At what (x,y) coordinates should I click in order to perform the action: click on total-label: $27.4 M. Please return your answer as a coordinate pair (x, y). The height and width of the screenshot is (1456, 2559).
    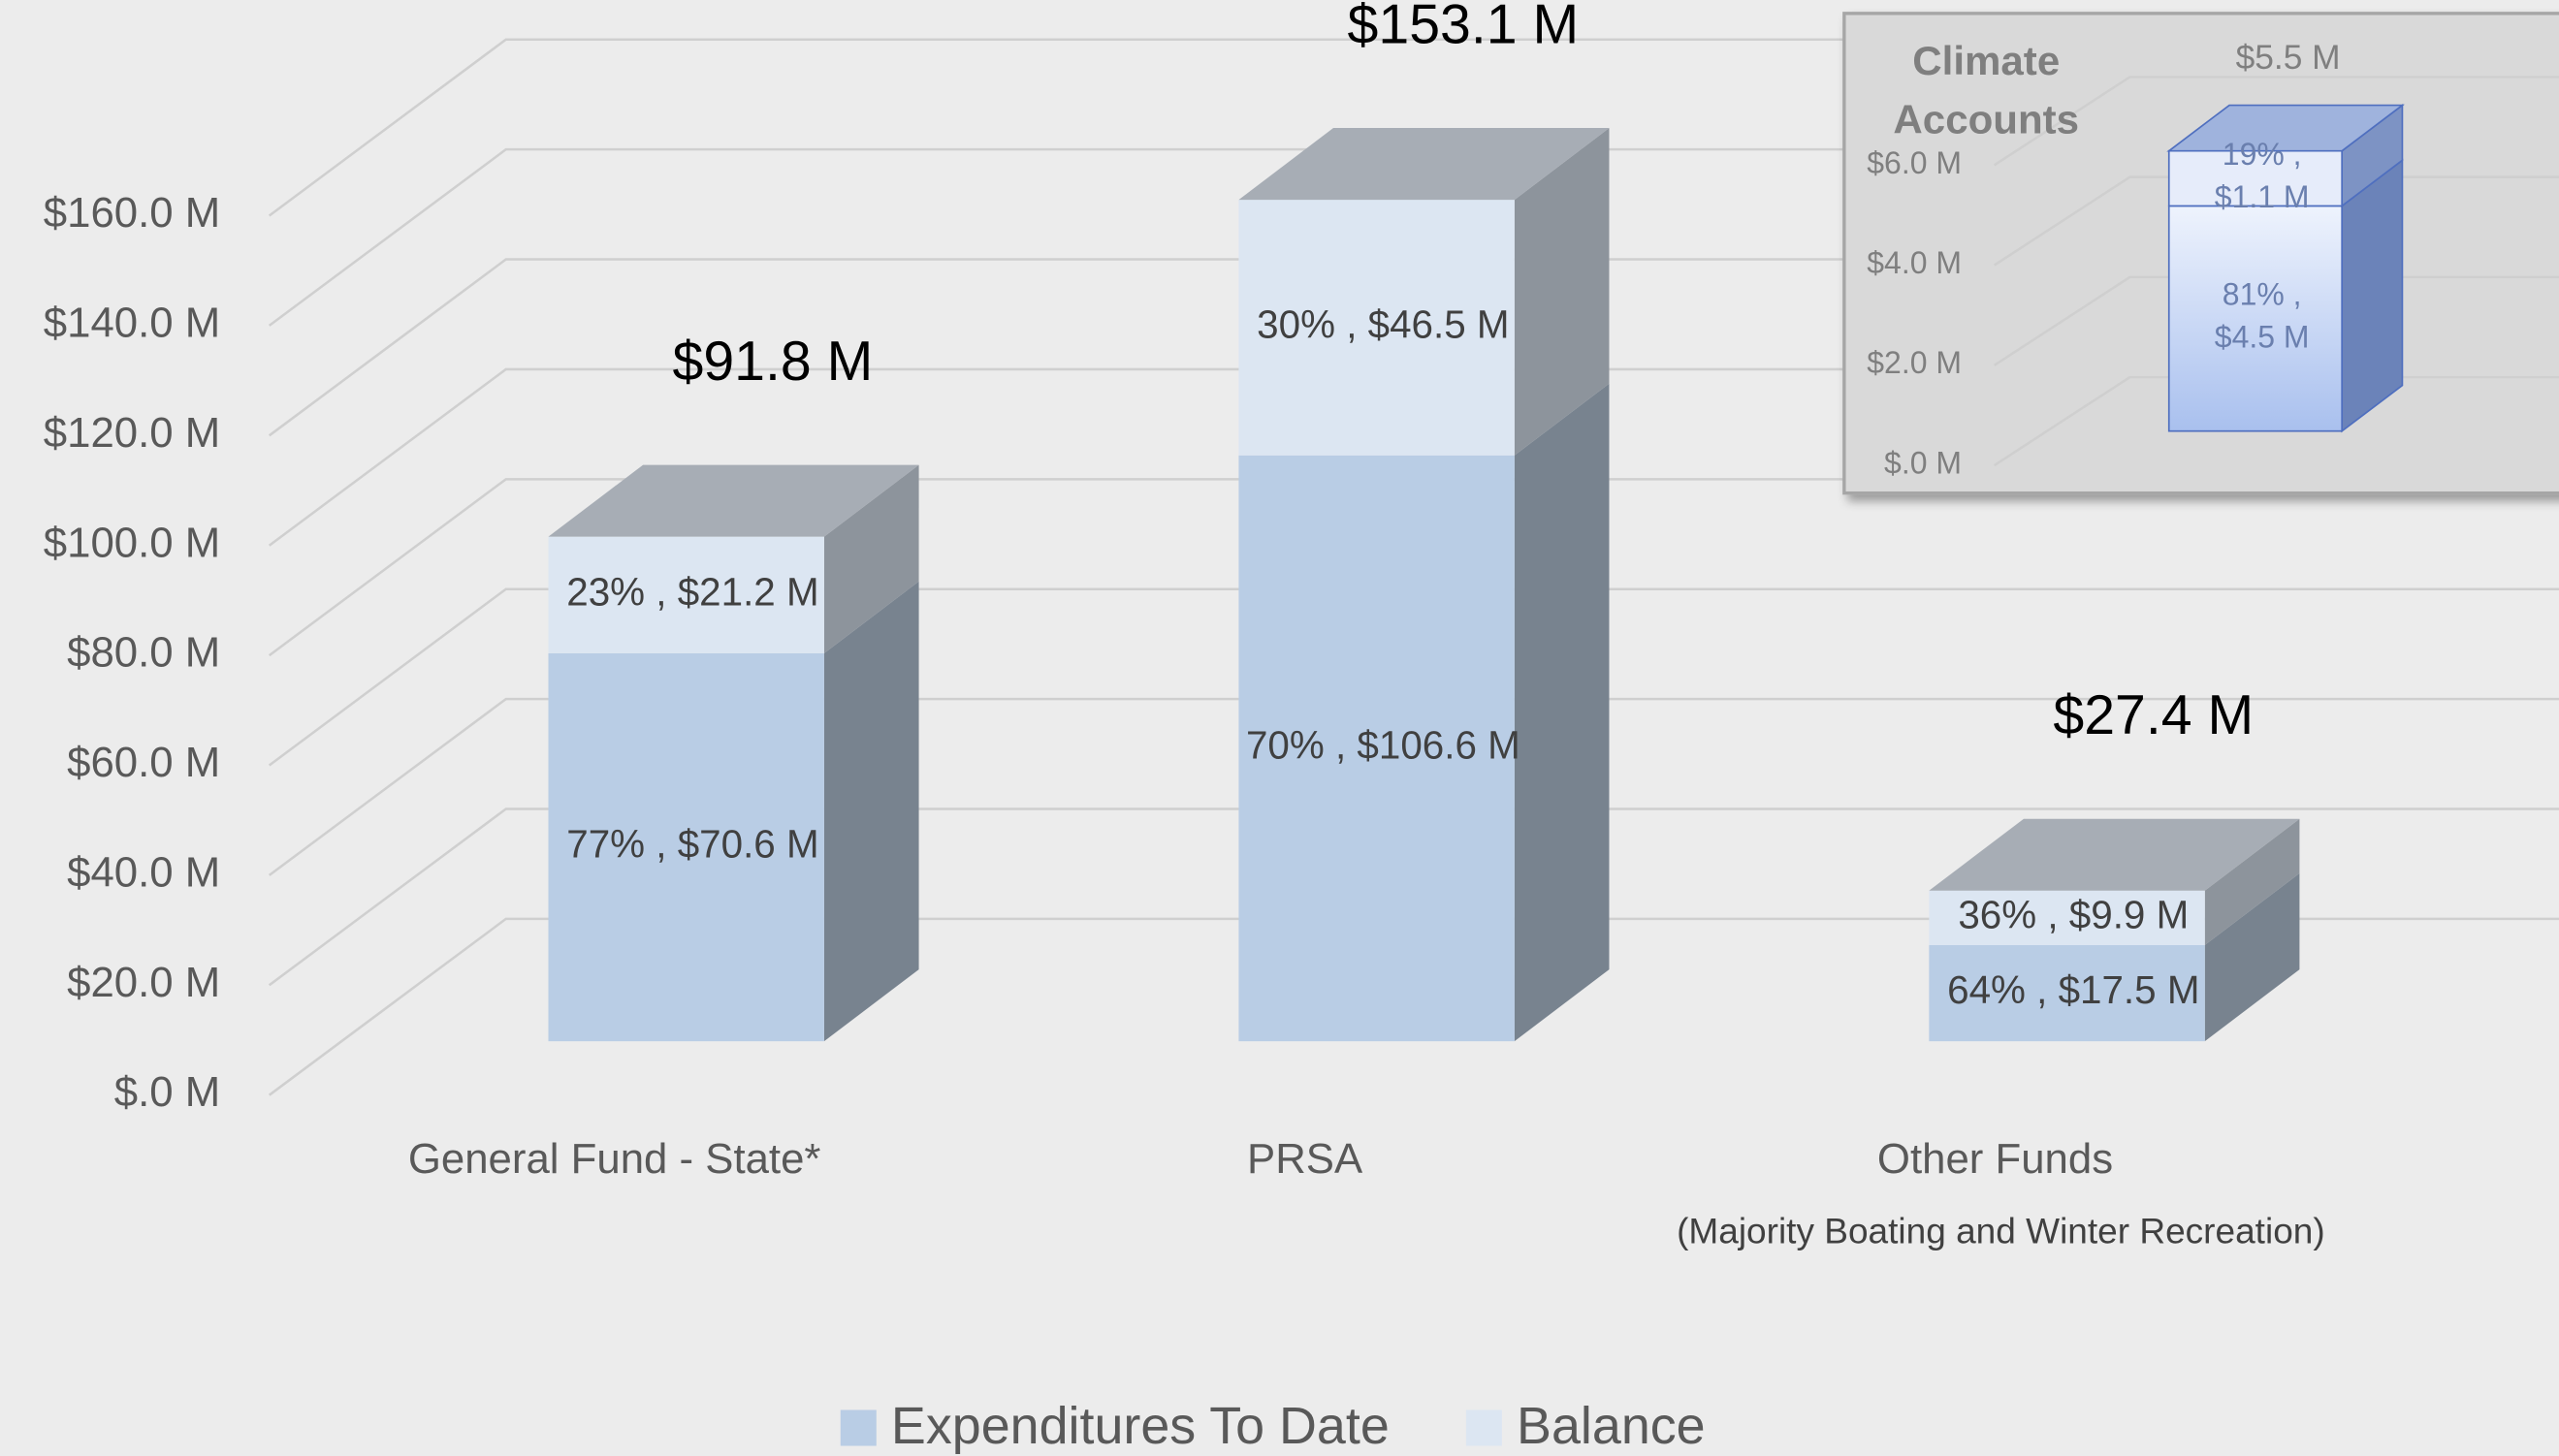
    Looking at the image, I should click on (2153, 715).